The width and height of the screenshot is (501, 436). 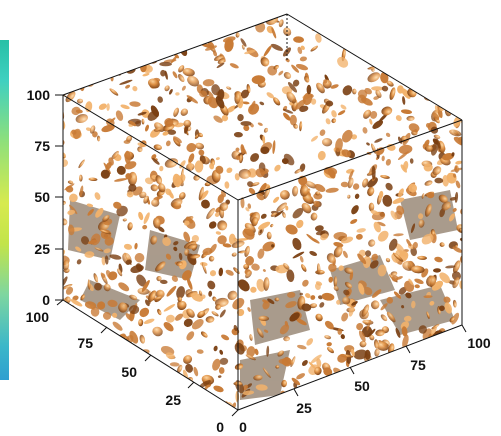 What do you see at coordinates (150, 147) in the screenshot?
I see `edge-top-front-left` at bounding box center [150, 147].